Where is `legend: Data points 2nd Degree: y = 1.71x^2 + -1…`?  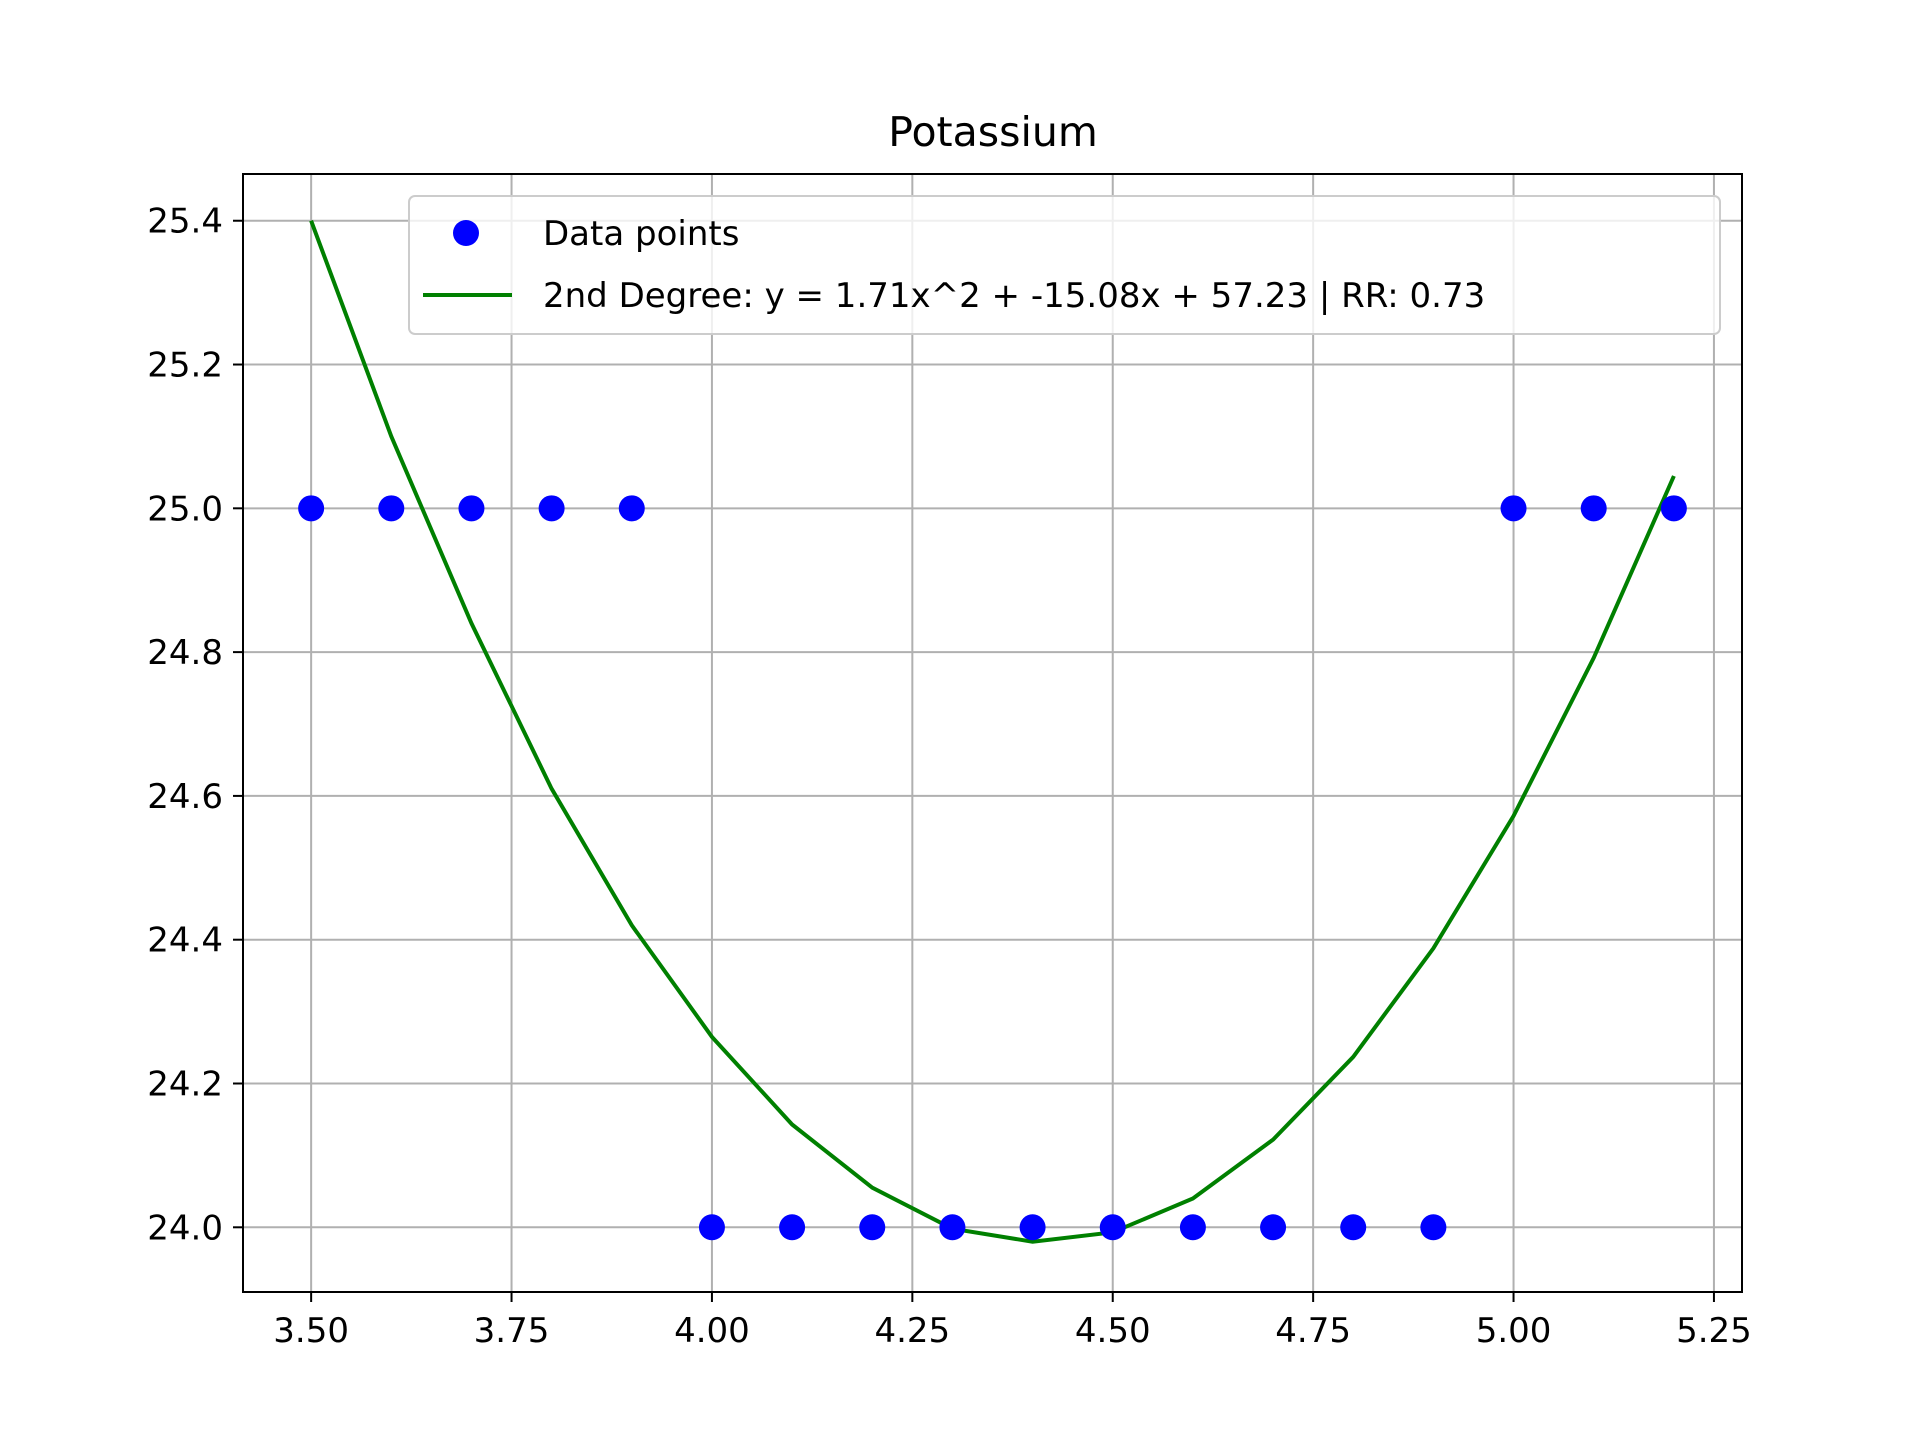
legend: Data points 2nd Degree: y = 1.71x^2 + -1… is located at coordinates (1064, 265).